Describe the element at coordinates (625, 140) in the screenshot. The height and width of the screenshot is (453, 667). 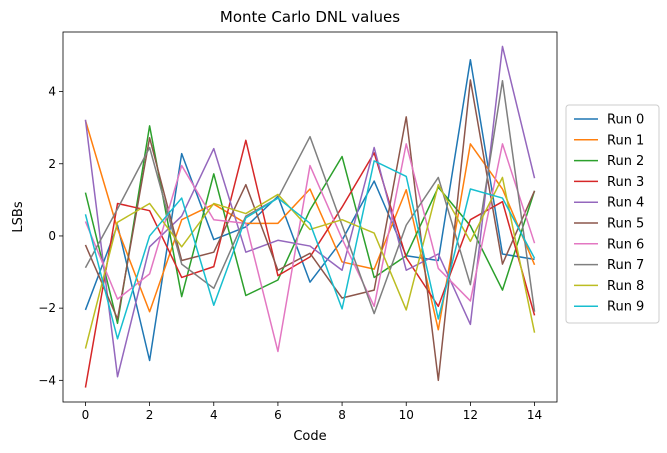
I see `legend-entry-label: Run 1` at that location.